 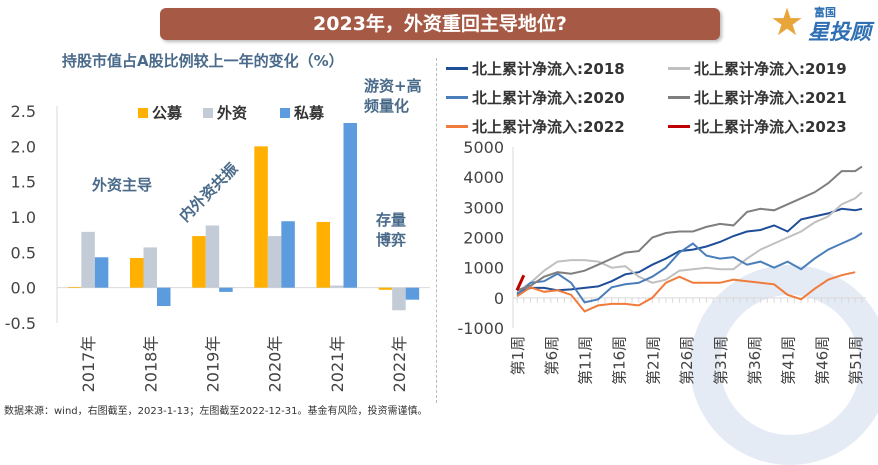 What do you see at coordinates (689, 268) in the screenshot?
I see `line-2020` at bounding box center [689, 268].